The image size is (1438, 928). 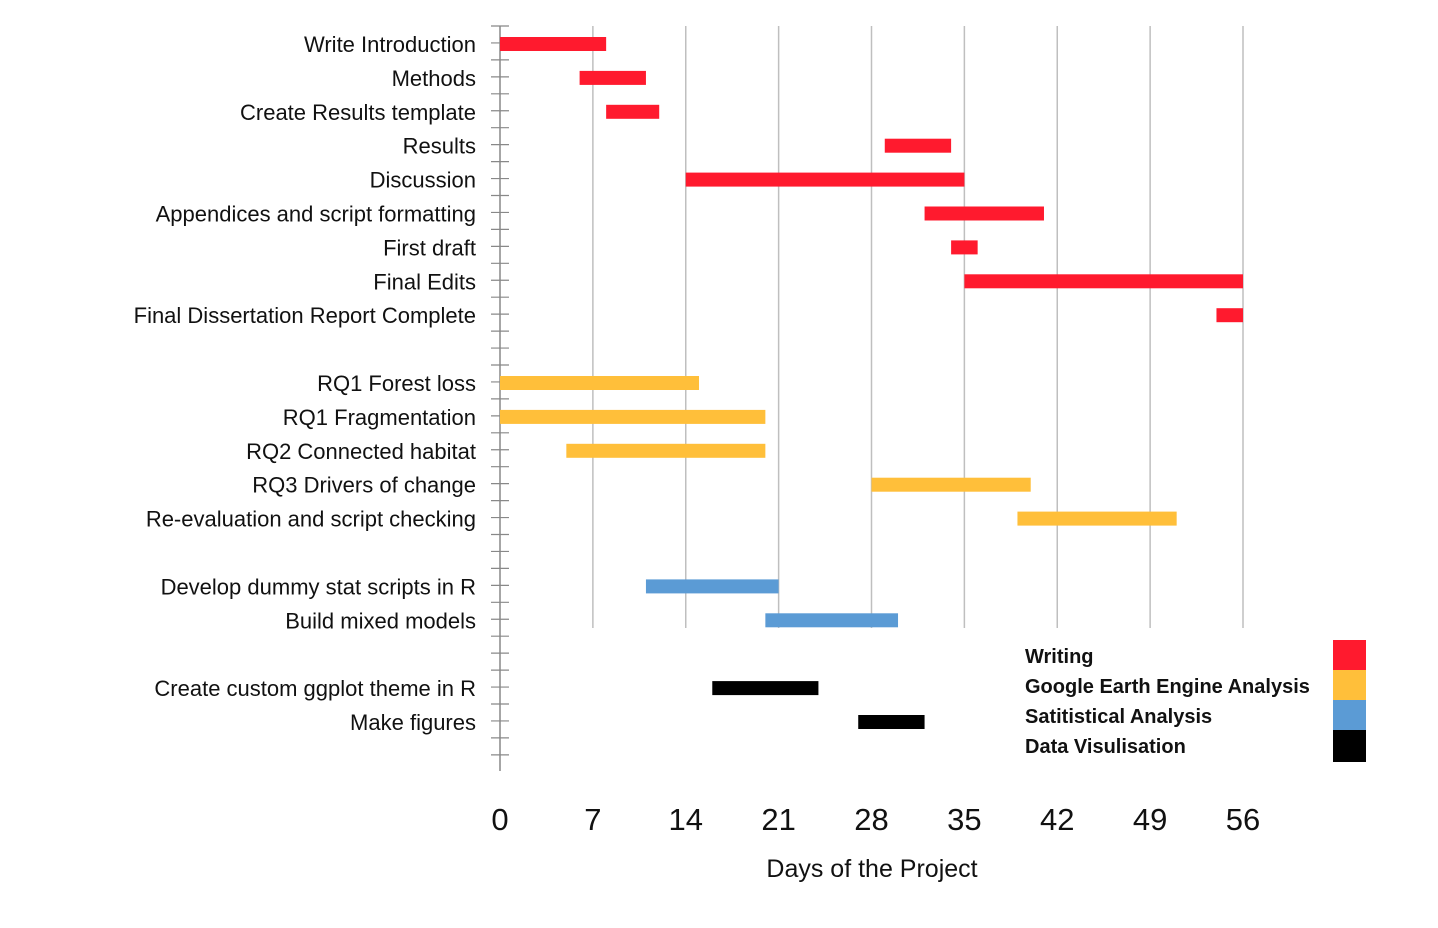 I want to click on task-label: First draft, so click(x=429, y=247).